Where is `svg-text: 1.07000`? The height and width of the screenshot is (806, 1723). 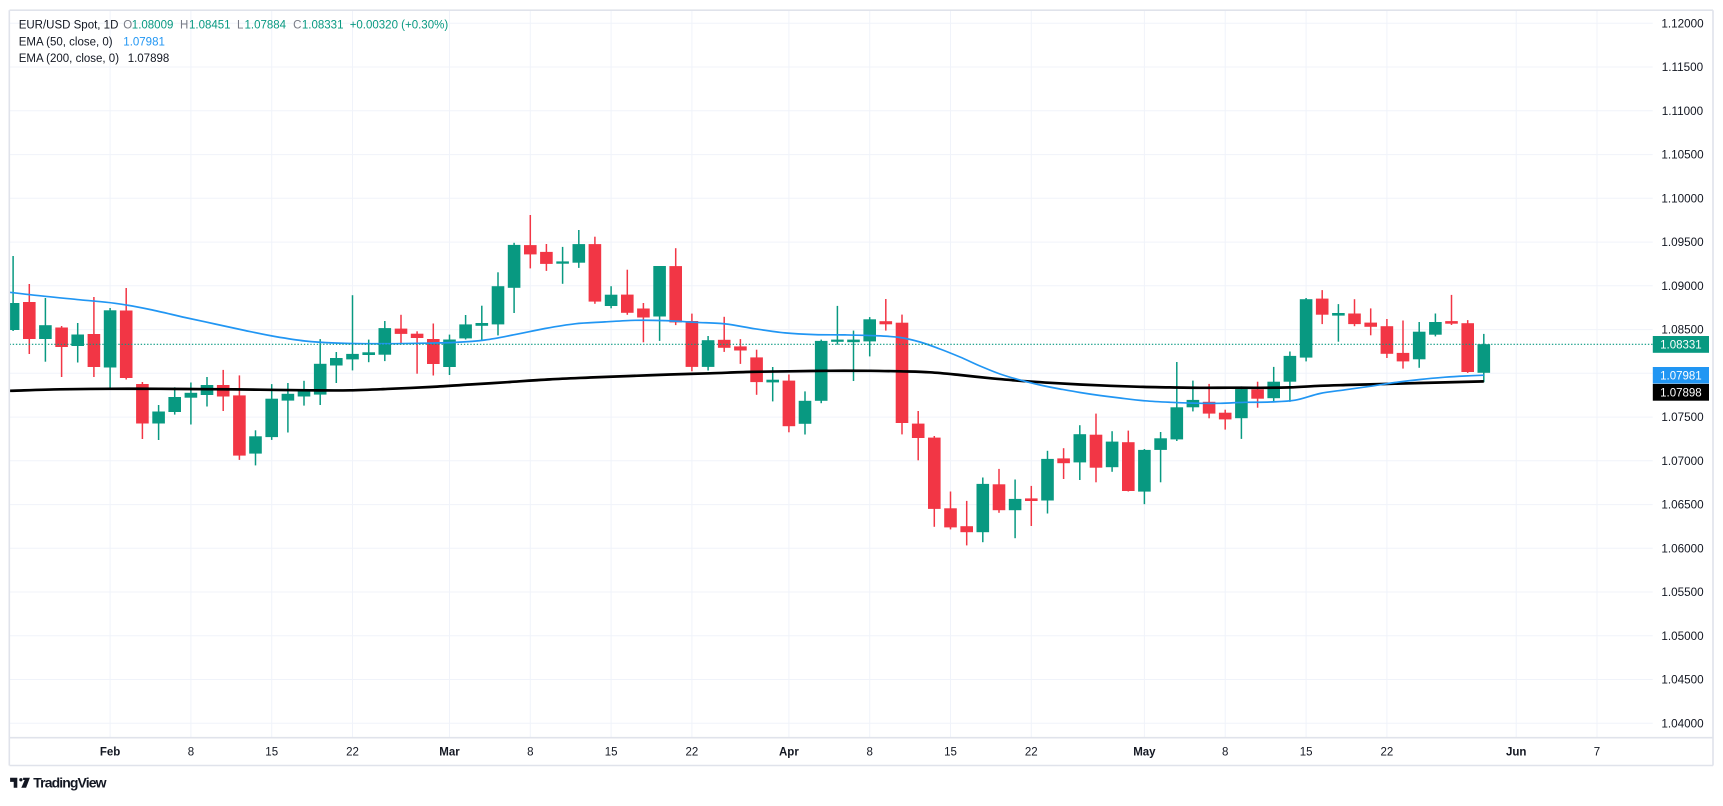 svg-text: 1.07000 is located at coordinates (1682, 461).